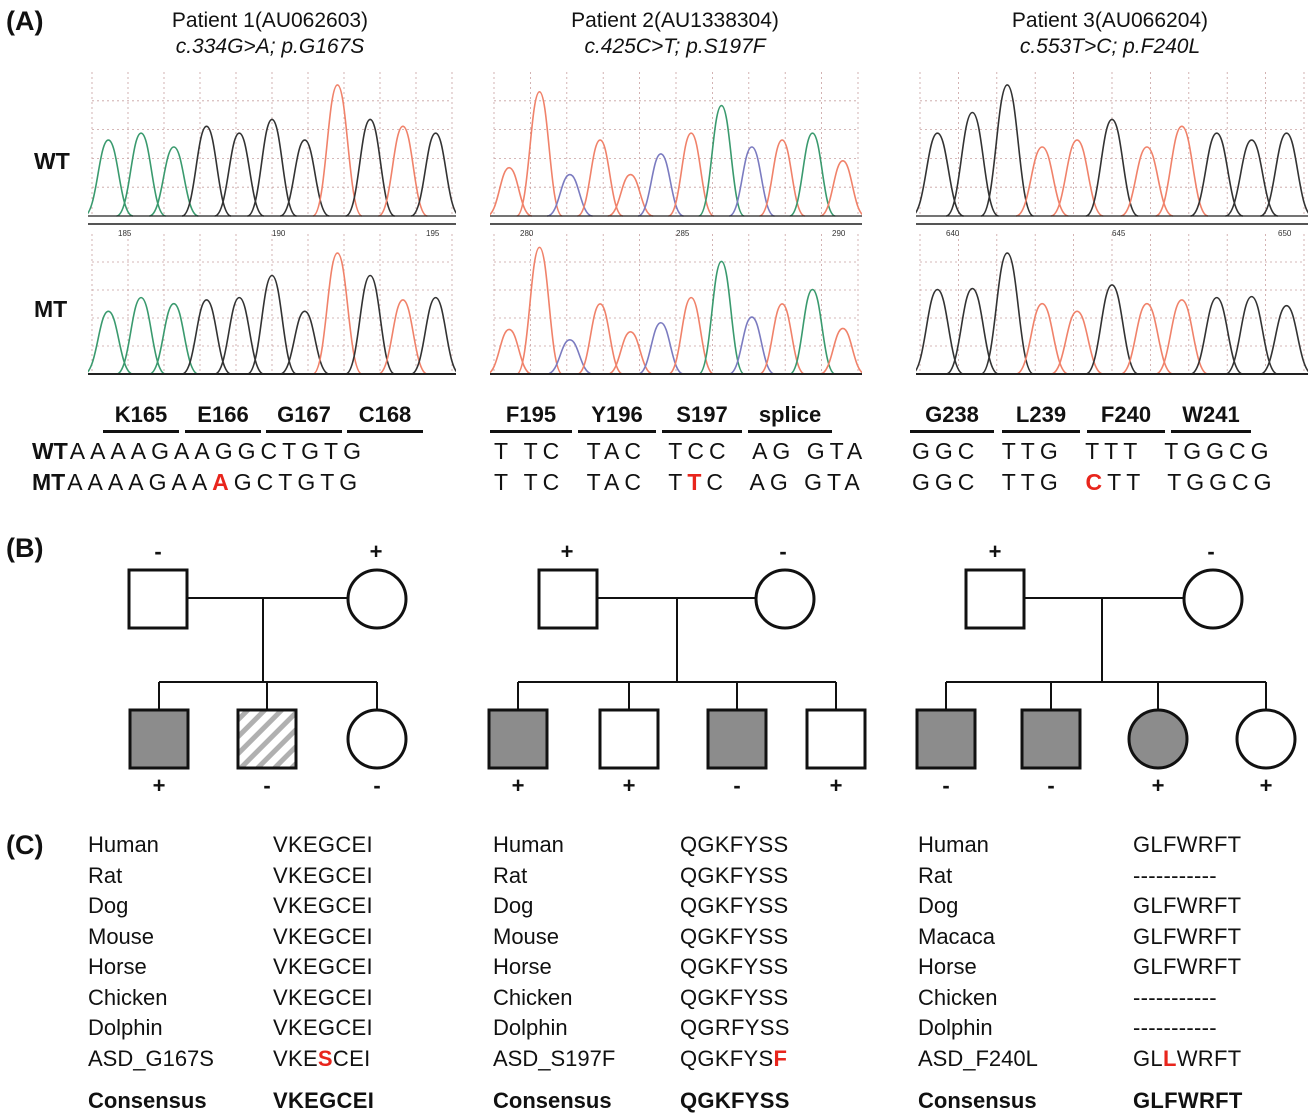 This screenshot has width=1315, height=1117. I want to click on species-name: ASD_G167S, so click(151, 1058).